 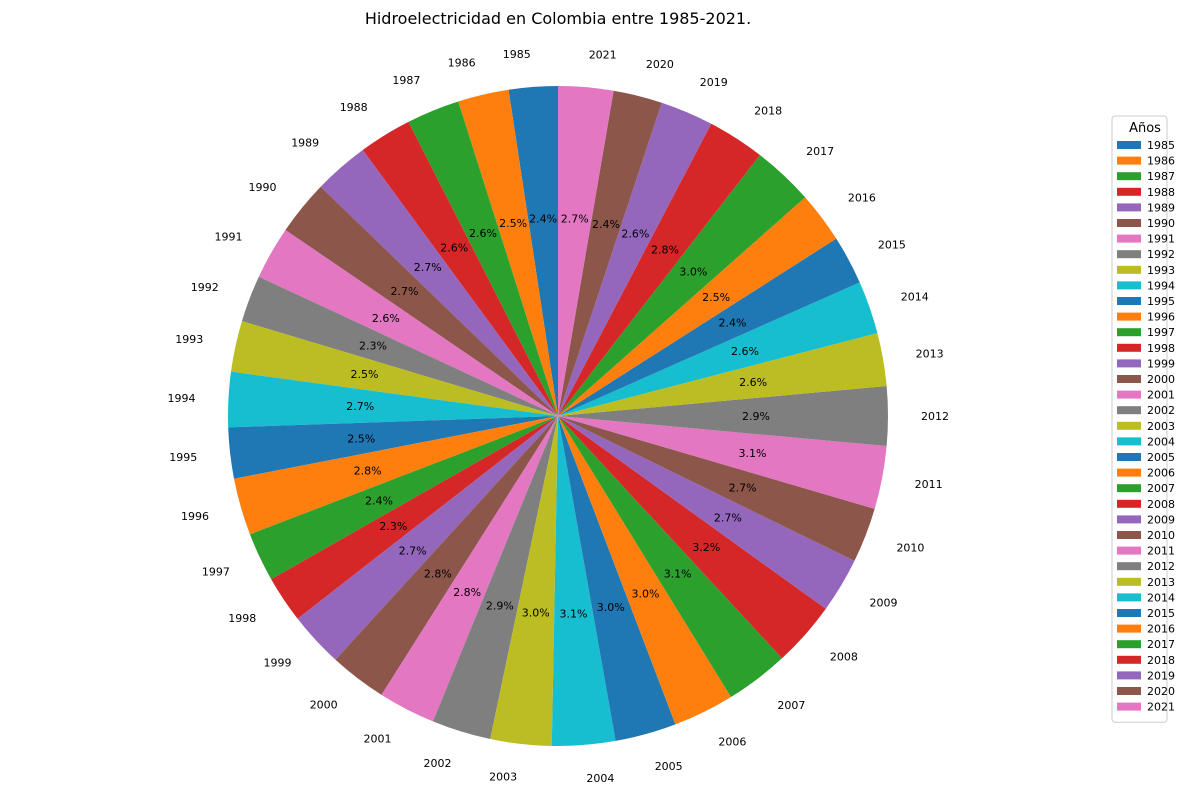 I want to click on legend-label-1985: 1985, so click(x=1161, y=145).